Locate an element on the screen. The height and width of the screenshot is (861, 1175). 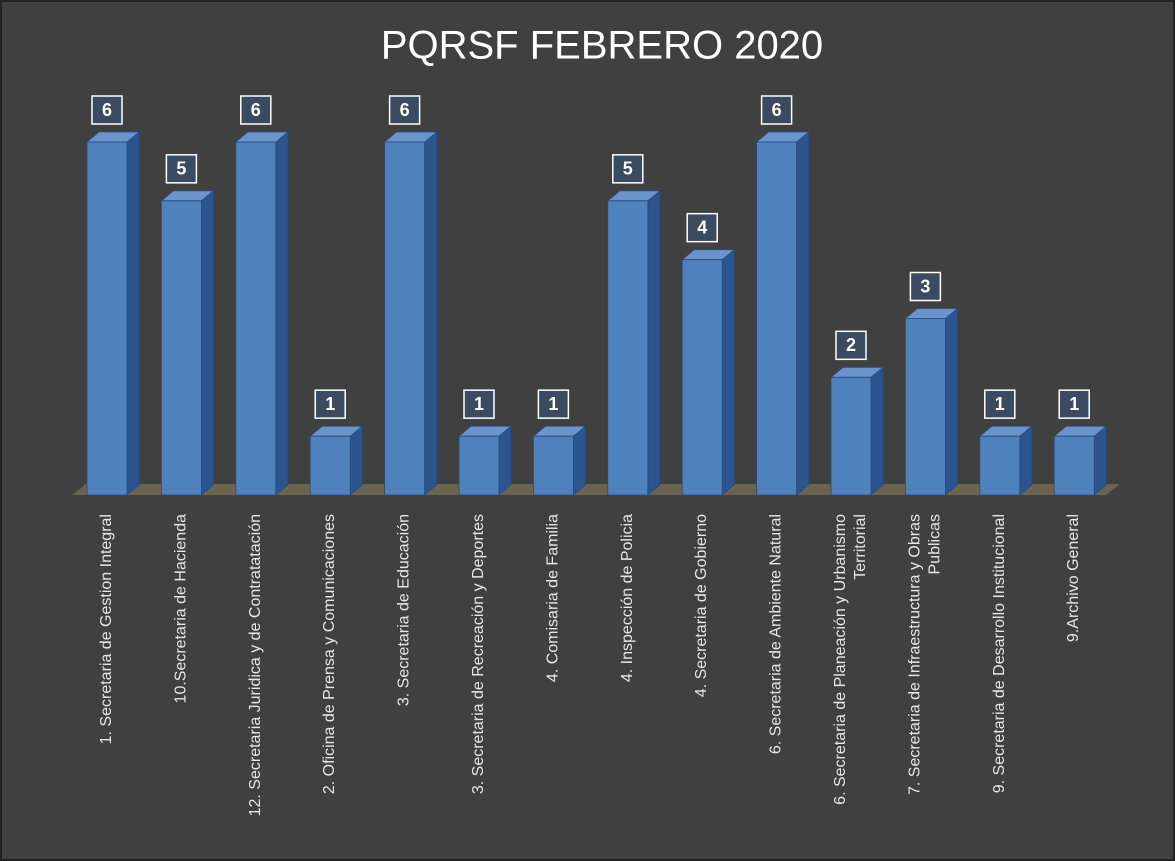
floor is located at coordinates (596, 489).